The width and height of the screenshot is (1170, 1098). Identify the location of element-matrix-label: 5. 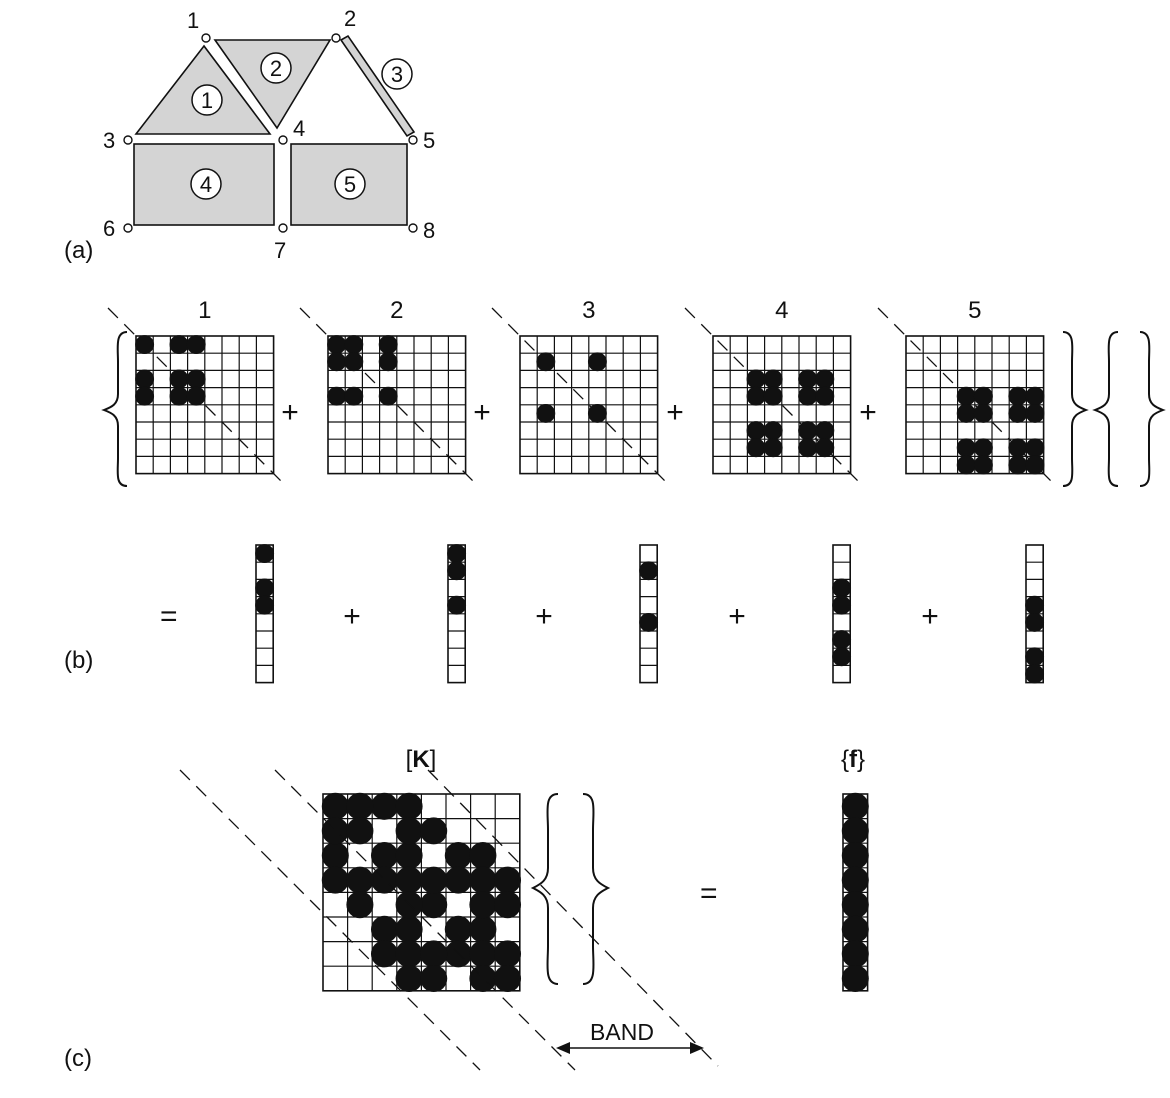
(974, 310).